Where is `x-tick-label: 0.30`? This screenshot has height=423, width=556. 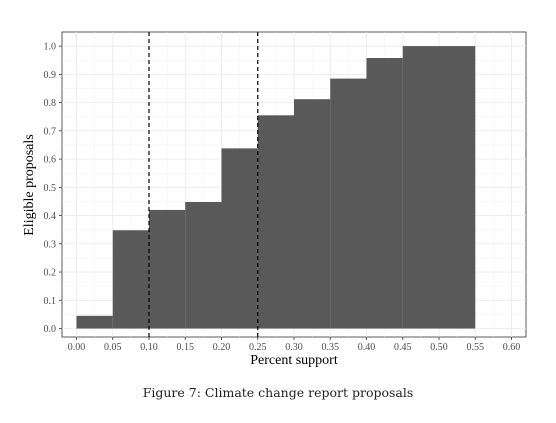 x-tick-label: 0.30 is located at coordinates (294, 347).